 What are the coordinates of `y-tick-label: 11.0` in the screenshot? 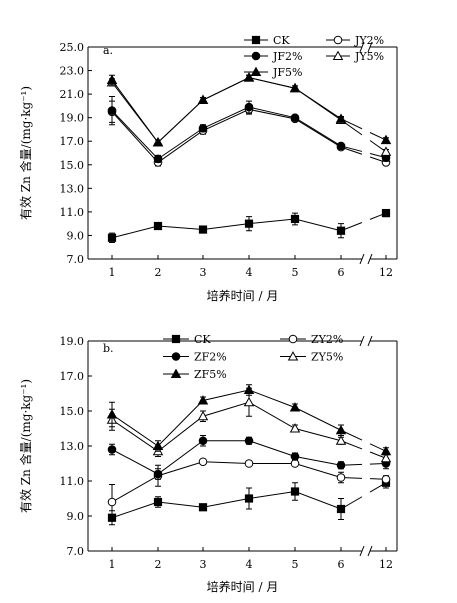 It's located at (72, 212).